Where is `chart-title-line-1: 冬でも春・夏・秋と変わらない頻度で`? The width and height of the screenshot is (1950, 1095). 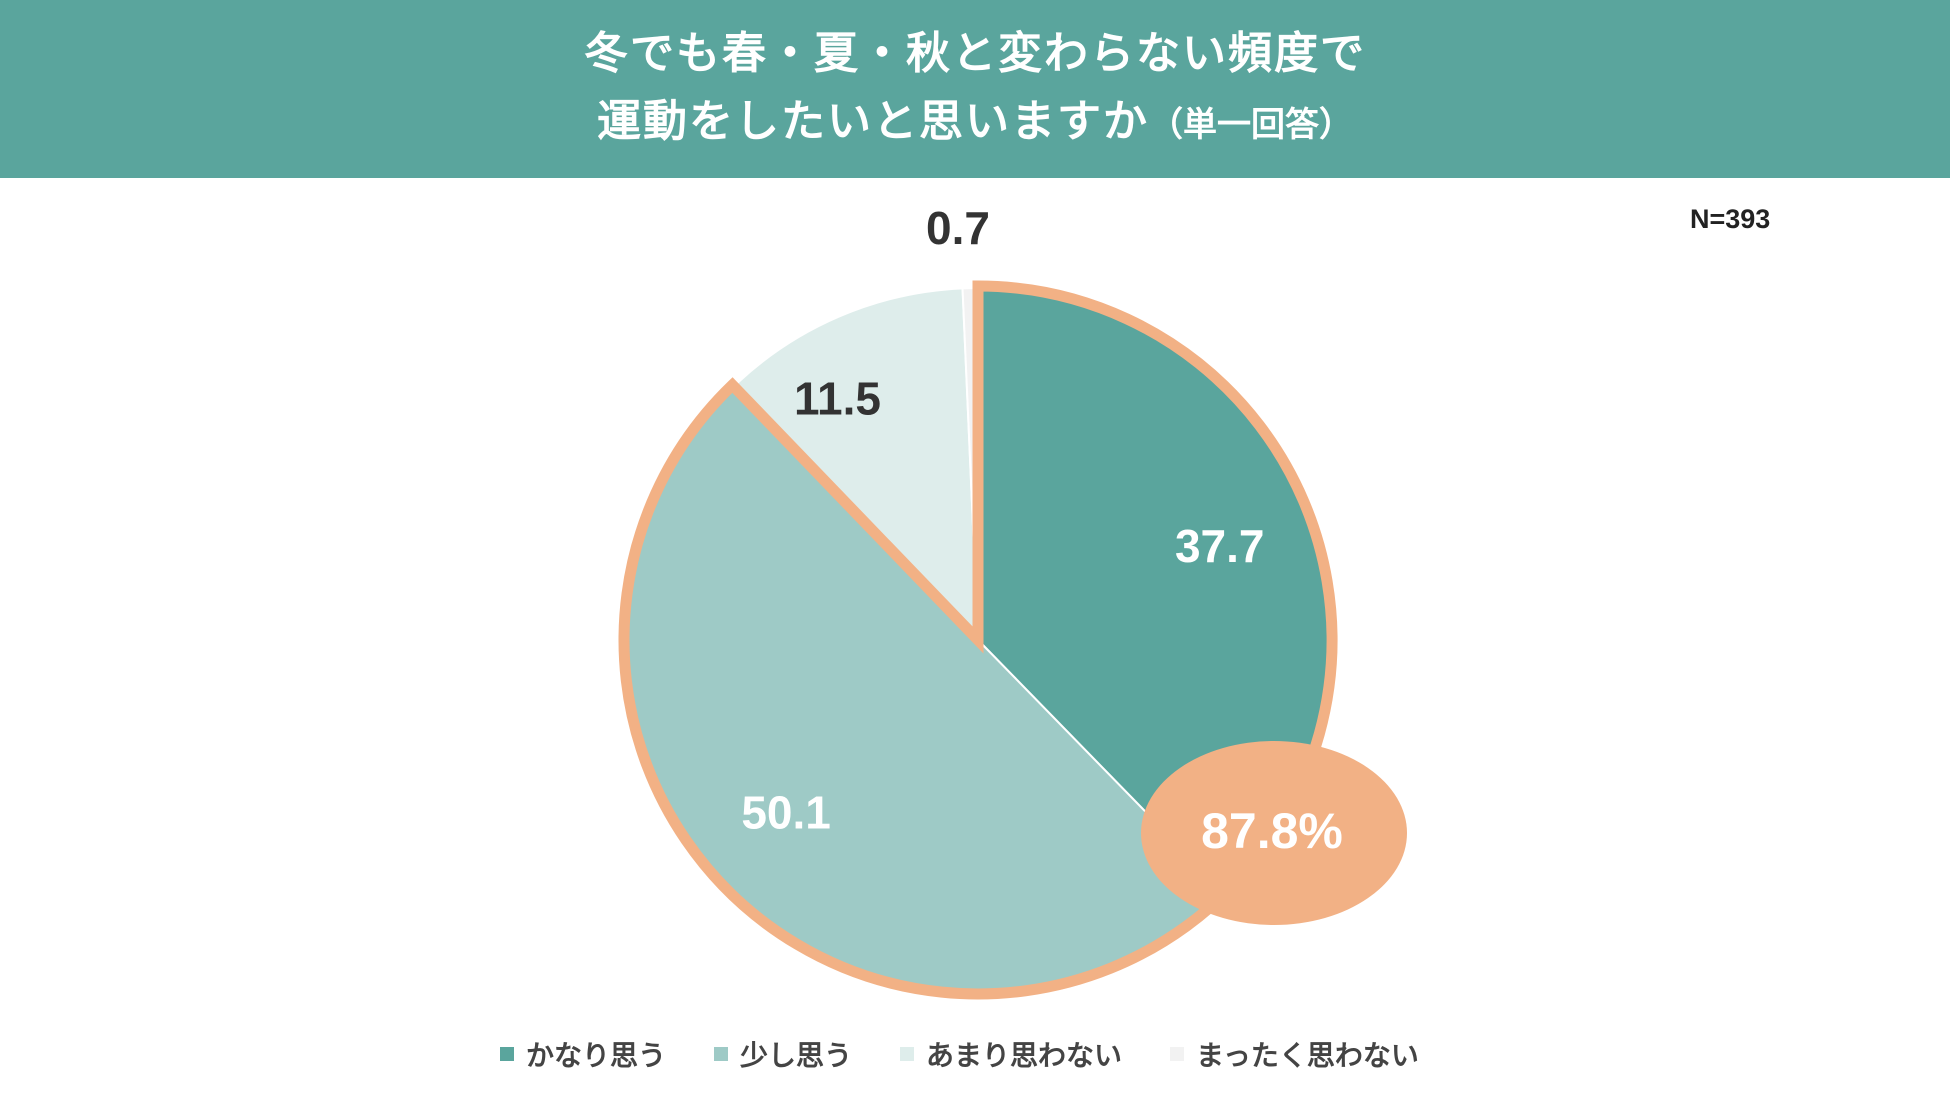
chart-title-line-1: 冬でも春・夏・秋と変わらない頻度で is located at coordinates (975, 53).